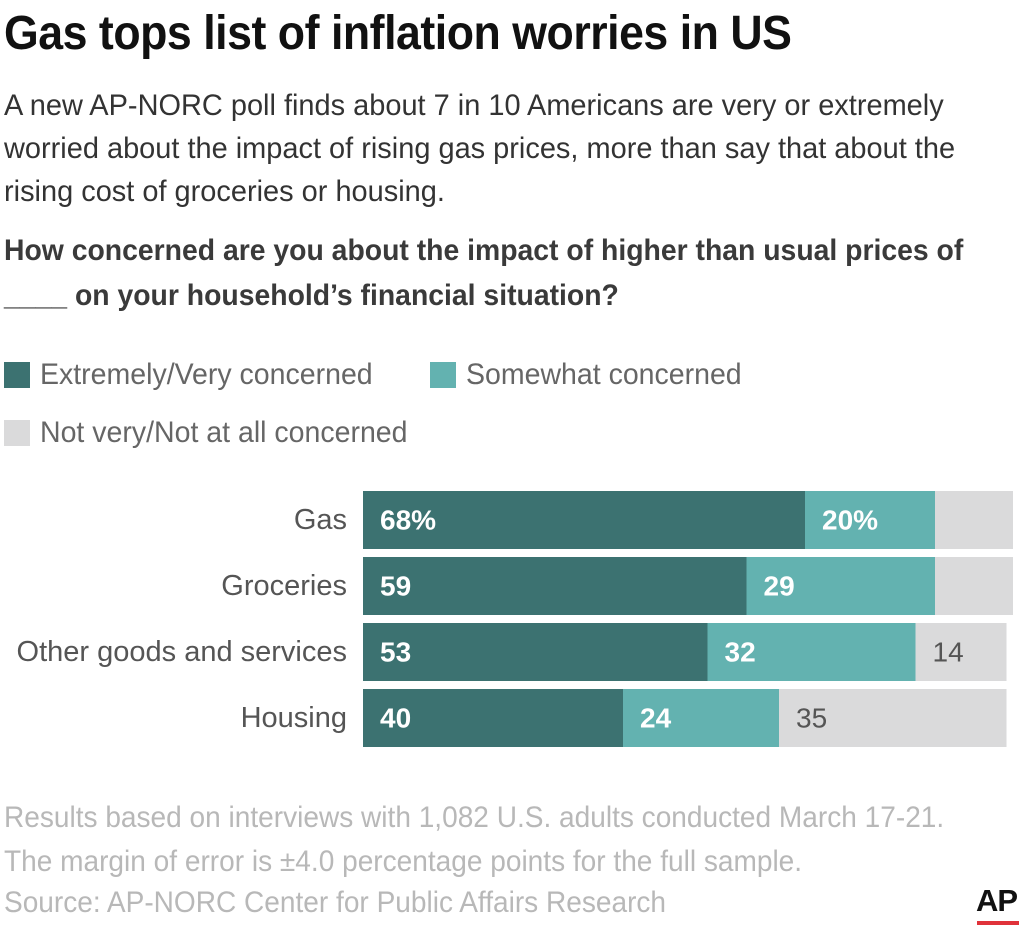  I want to click on bar-groceries-not-very-not-at-all-concerned, so click(974, 586).